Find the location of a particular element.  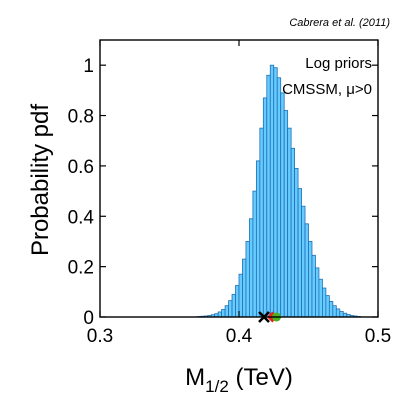

x-tick-label: 0.3 is located at coordinates (100, 336).